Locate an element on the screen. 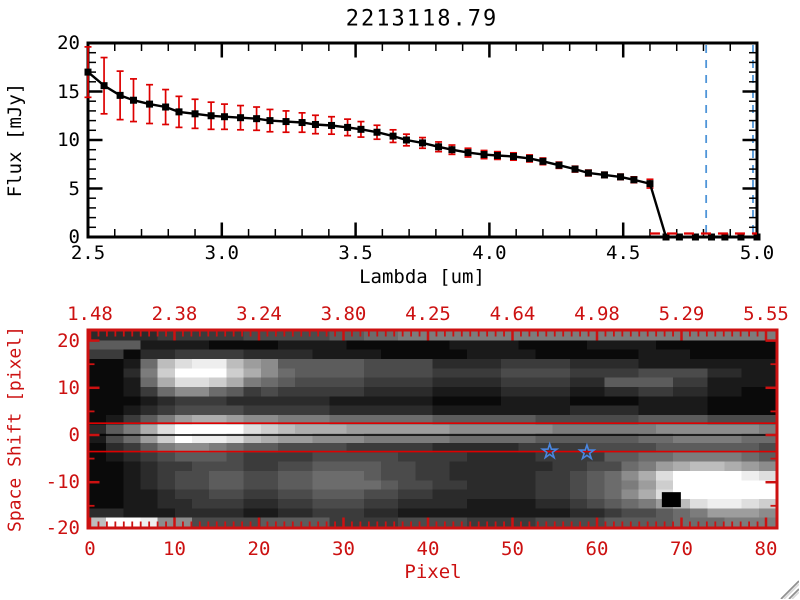 The width and height of the screenshot is (800, 600). star-markers is located at coordinates (568, 451).